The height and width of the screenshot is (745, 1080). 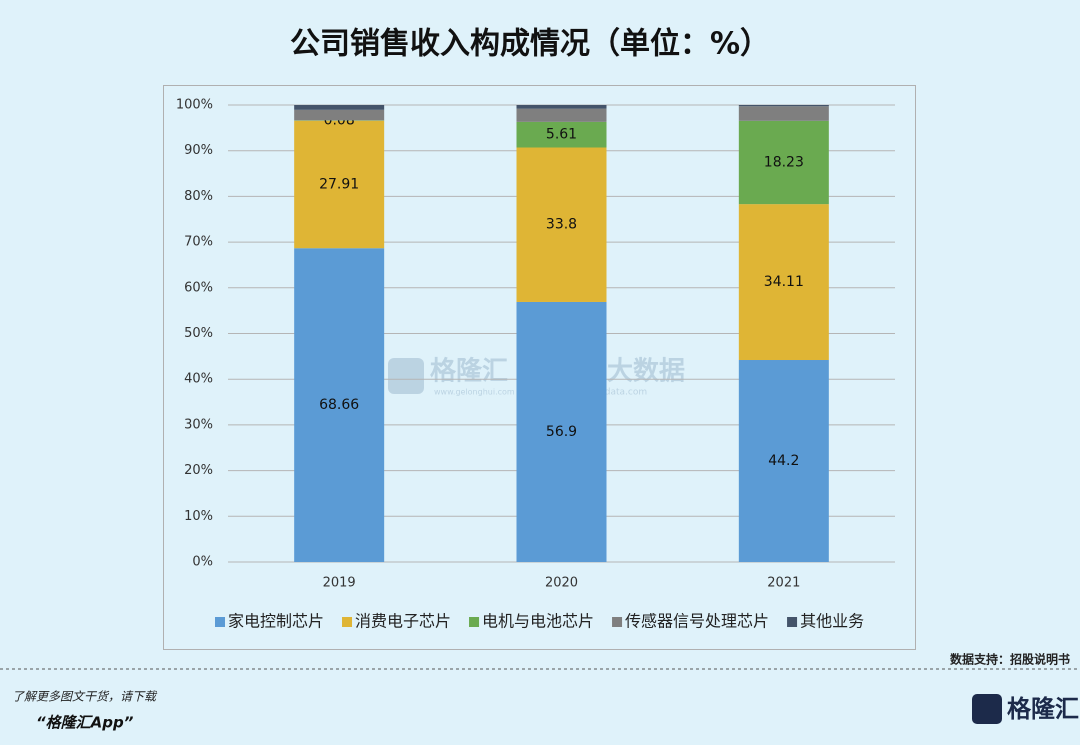 I want to click on footer-app: “格隆汇App”, so click(x=85, y=723).